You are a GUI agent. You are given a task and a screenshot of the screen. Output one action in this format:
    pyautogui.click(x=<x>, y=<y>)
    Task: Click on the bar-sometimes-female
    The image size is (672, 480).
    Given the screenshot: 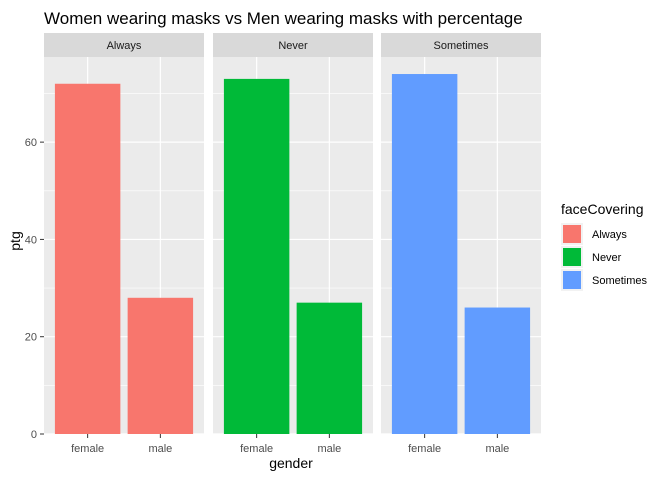 What is the action you would take?
    pyautogui.click(x=424, y=254)
    